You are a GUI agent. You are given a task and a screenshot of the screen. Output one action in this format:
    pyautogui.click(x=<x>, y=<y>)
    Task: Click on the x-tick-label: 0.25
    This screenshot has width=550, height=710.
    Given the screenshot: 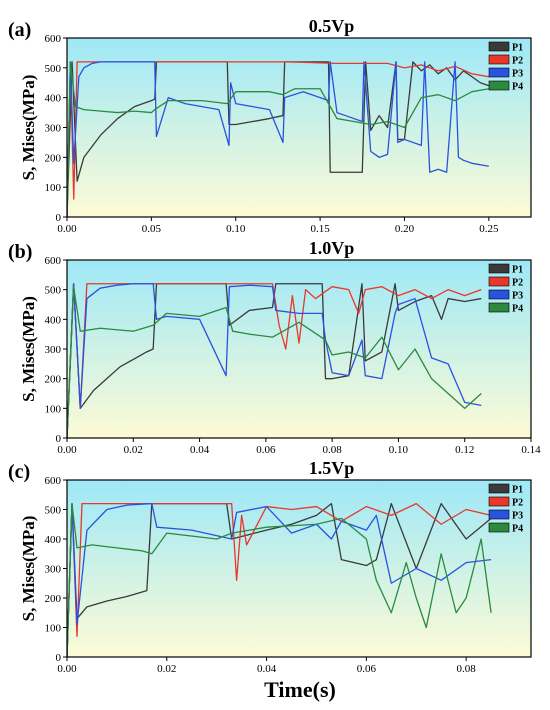 What is the action you would take?
    pyautogui.click(x=489, y=229)
    